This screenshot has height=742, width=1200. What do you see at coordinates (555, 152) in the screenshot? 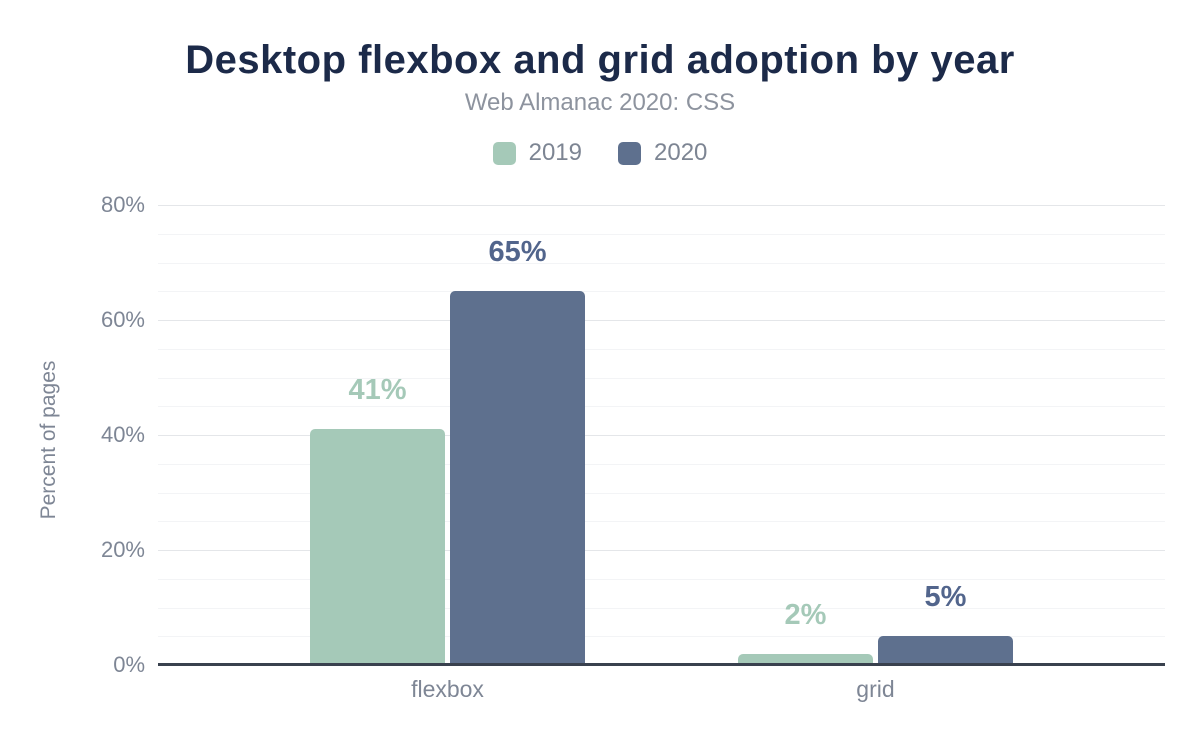
I see `legend-label-2019: 2019` at bounding box center [555, 152].